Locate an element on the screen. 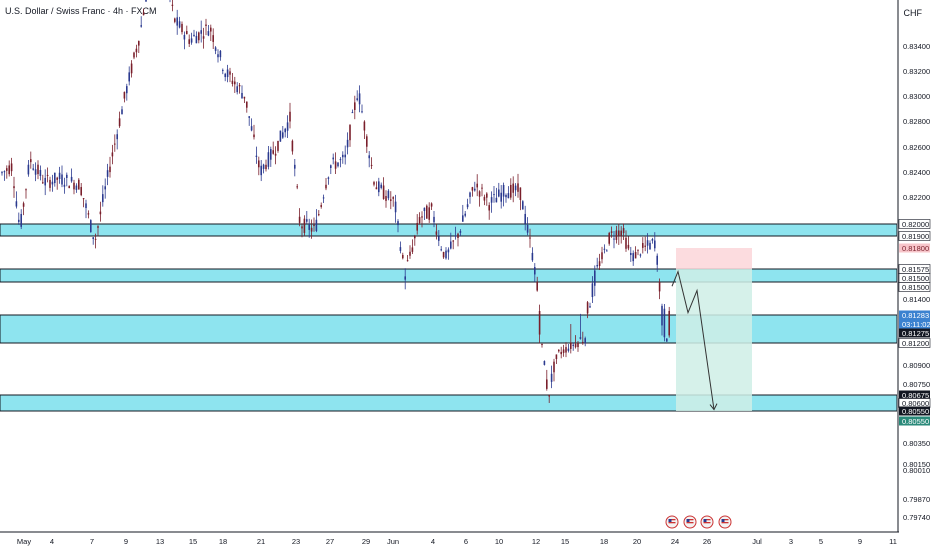  price-tag-label: 0.81800 is located at coordinates (915, 248).